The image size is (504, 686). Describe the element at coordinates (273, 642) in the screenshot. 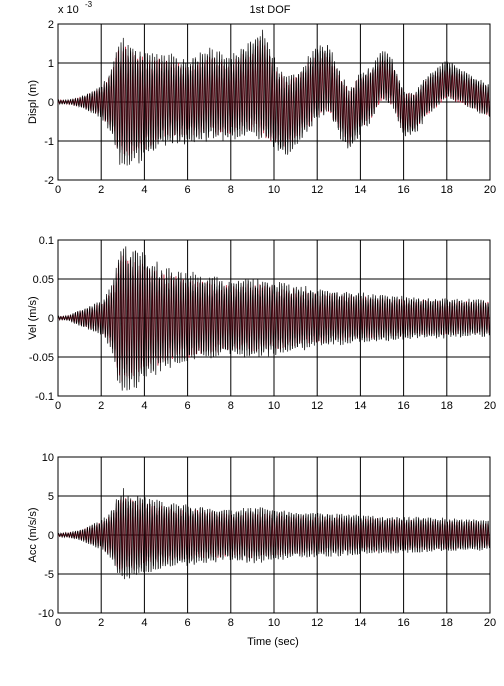

I see `x-axis-label: Time (sec)` at that location.